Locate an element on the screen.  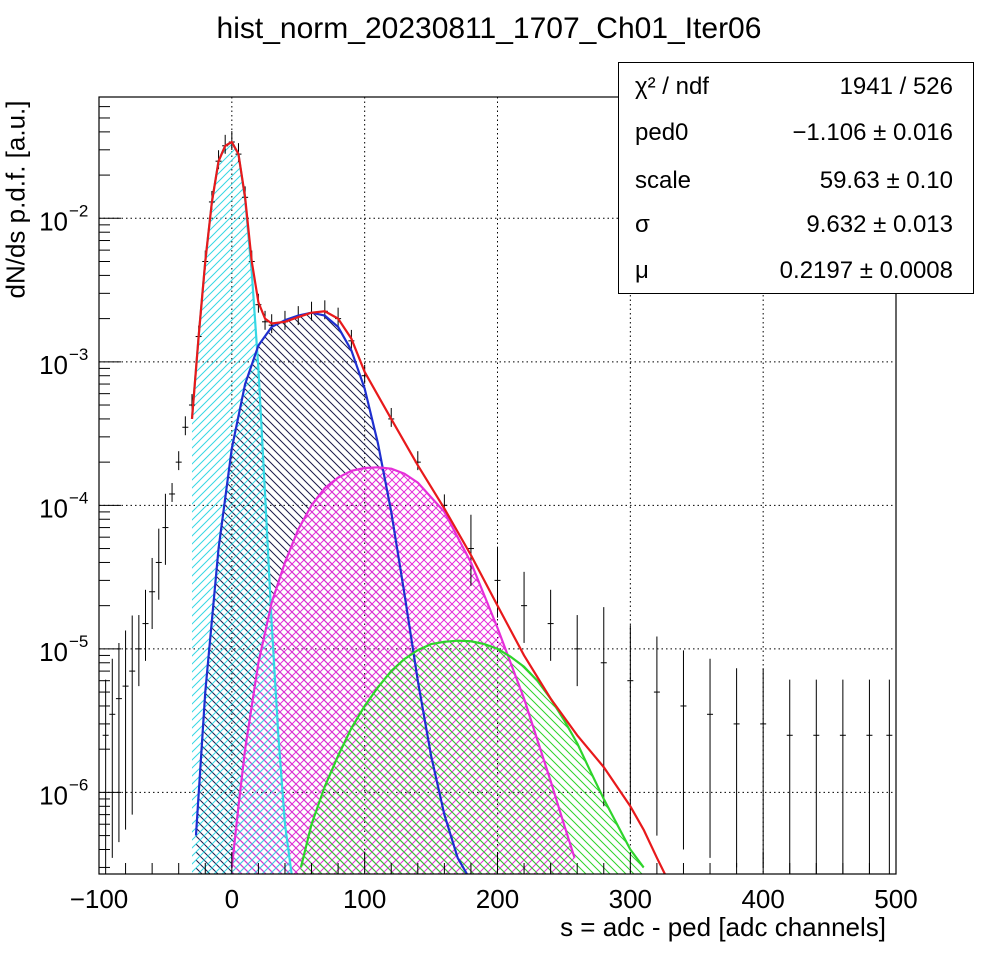
fill-3pe is located at coordinates (472, 757).